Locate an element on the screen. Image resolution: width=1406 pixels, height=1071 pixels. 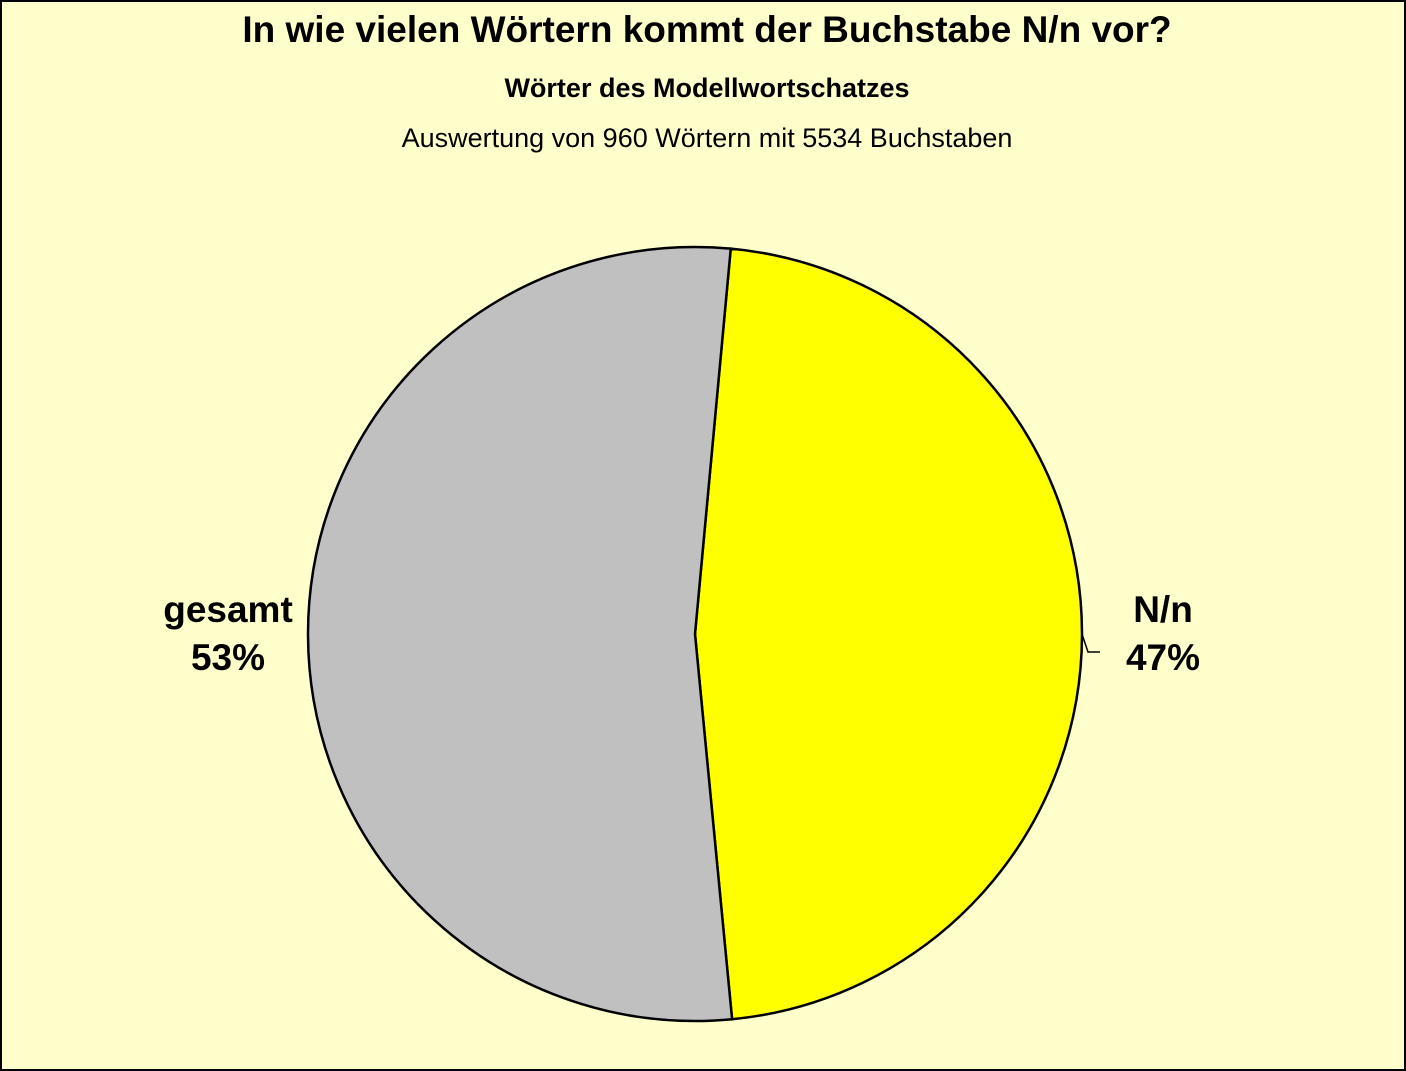
slice-label: N/n is located at coordinates (1163, 609).